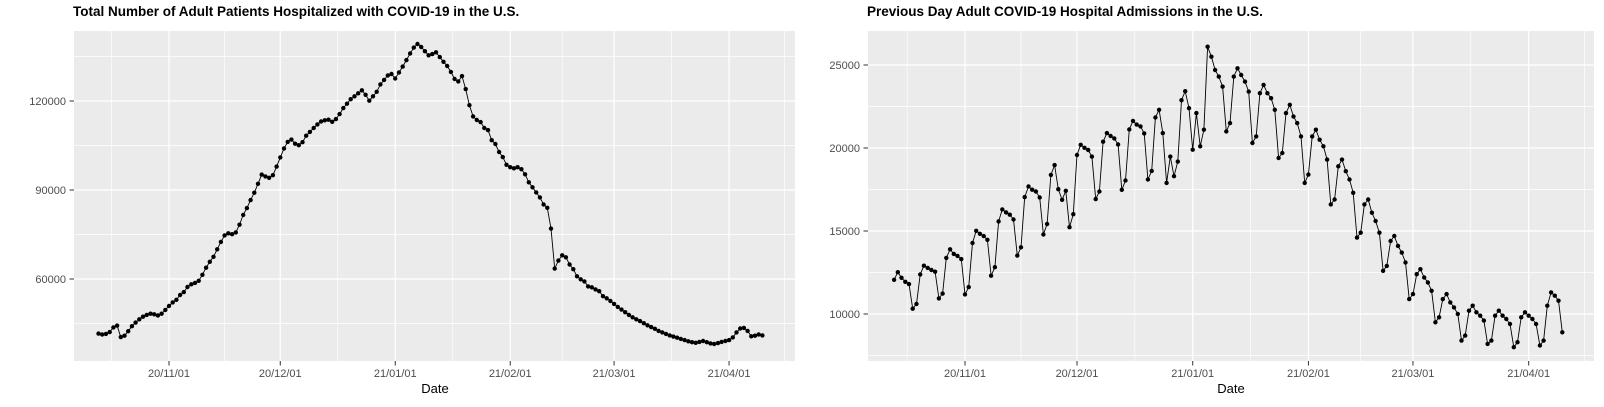 The height and width of the screenshot is (407, 1604). I want to click on x-tick-label: 21/03/01, so click(1413, 374).